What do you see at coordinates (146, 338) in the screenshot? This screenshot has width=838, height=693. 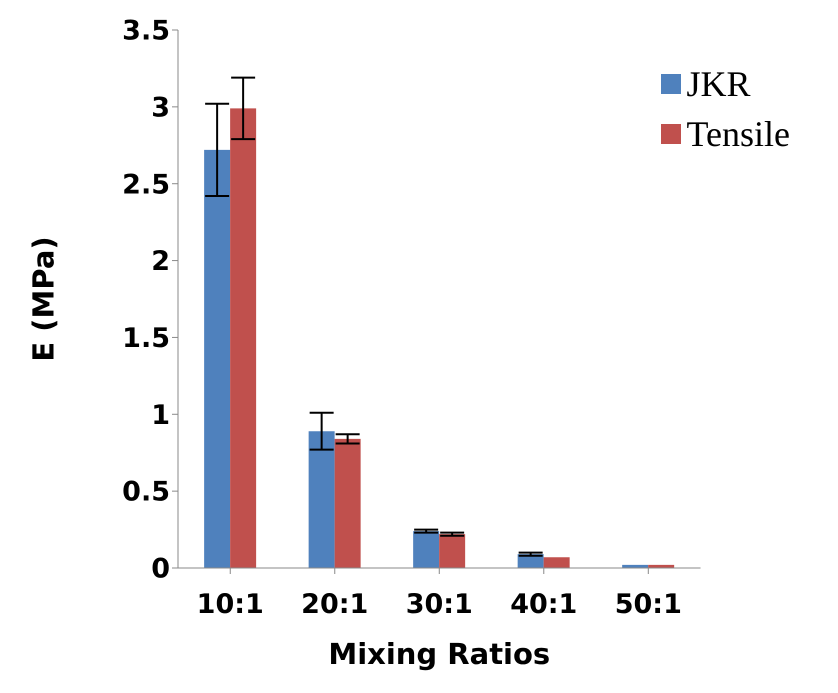 I see `y-tick-label: 1.5` at bounding box center [146, 338].